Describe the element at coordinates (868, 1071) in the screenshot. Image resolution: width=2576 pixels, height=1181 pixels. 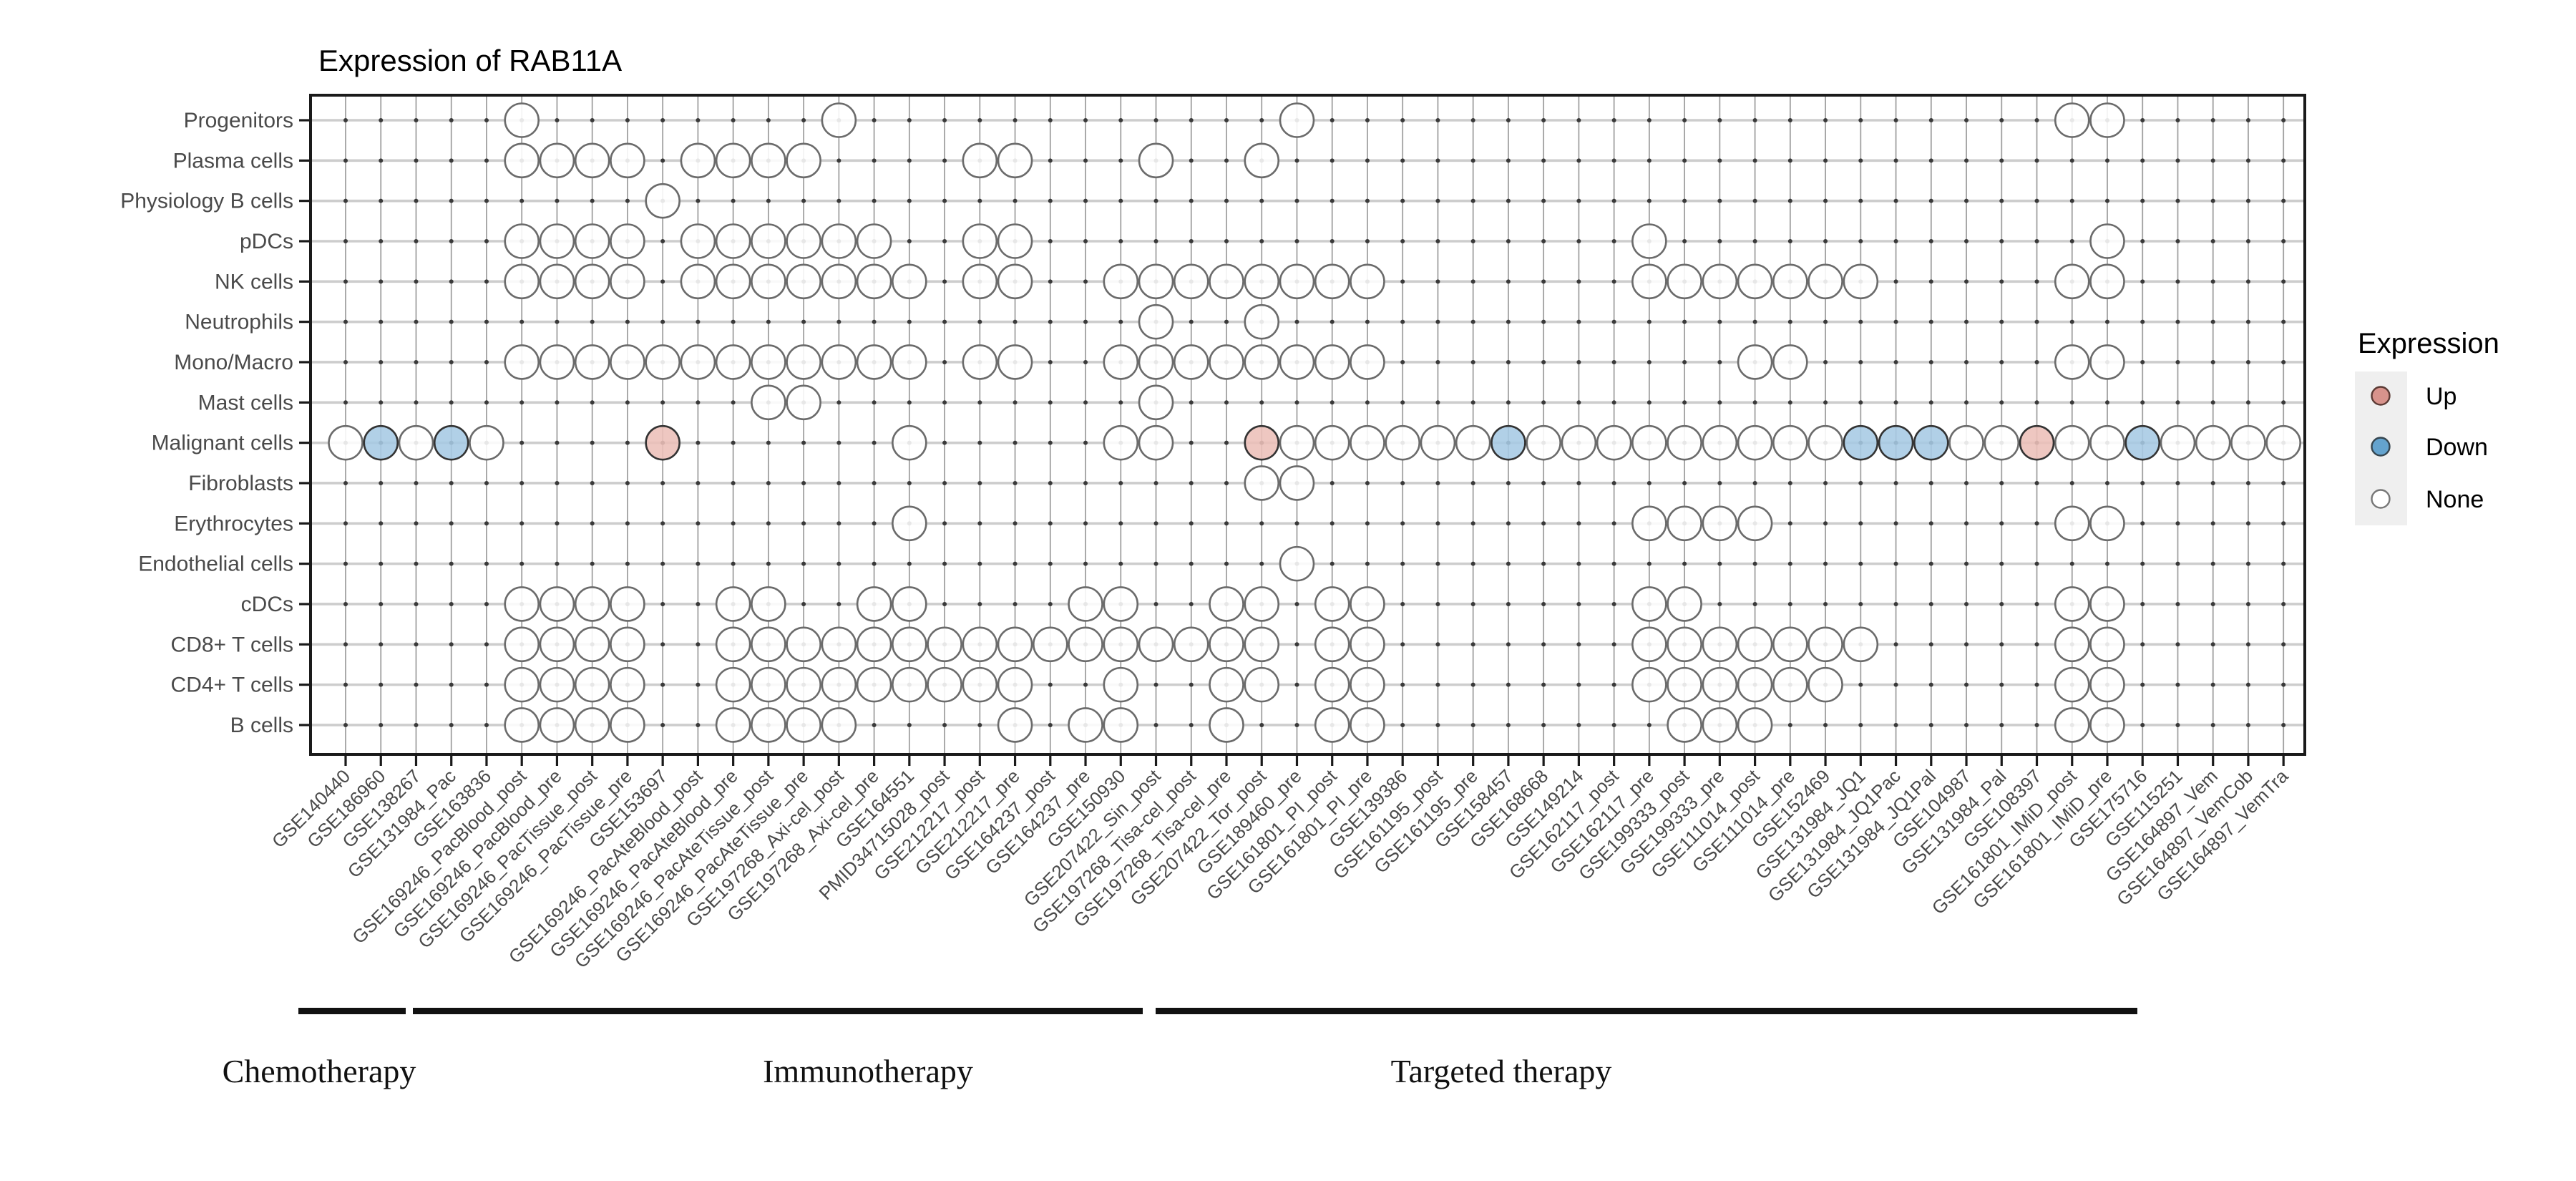
I see `group-label-immunotherapy: Immunotherapy` at that location.